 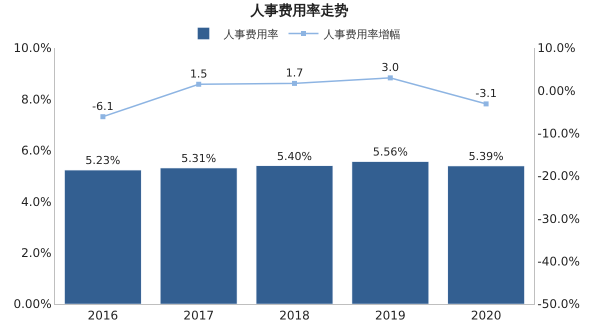 What do you see at coordinates (198, 159) in the screenshot?
I see `data-label: 5.31%` at bounding box center [198, 159].